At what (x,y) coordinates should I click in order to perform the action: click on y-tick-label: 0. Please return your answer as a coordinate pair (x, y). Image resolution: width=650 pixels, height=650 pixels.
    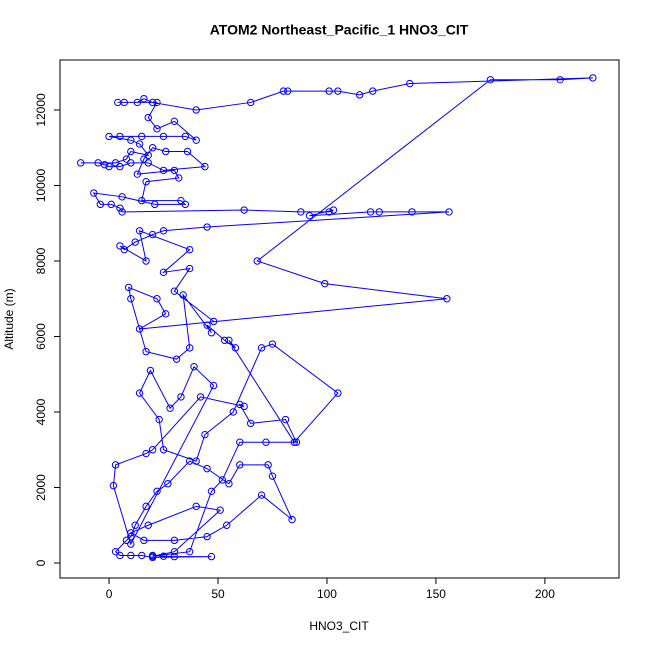
    Looking at the image, I should click on (41, 562).